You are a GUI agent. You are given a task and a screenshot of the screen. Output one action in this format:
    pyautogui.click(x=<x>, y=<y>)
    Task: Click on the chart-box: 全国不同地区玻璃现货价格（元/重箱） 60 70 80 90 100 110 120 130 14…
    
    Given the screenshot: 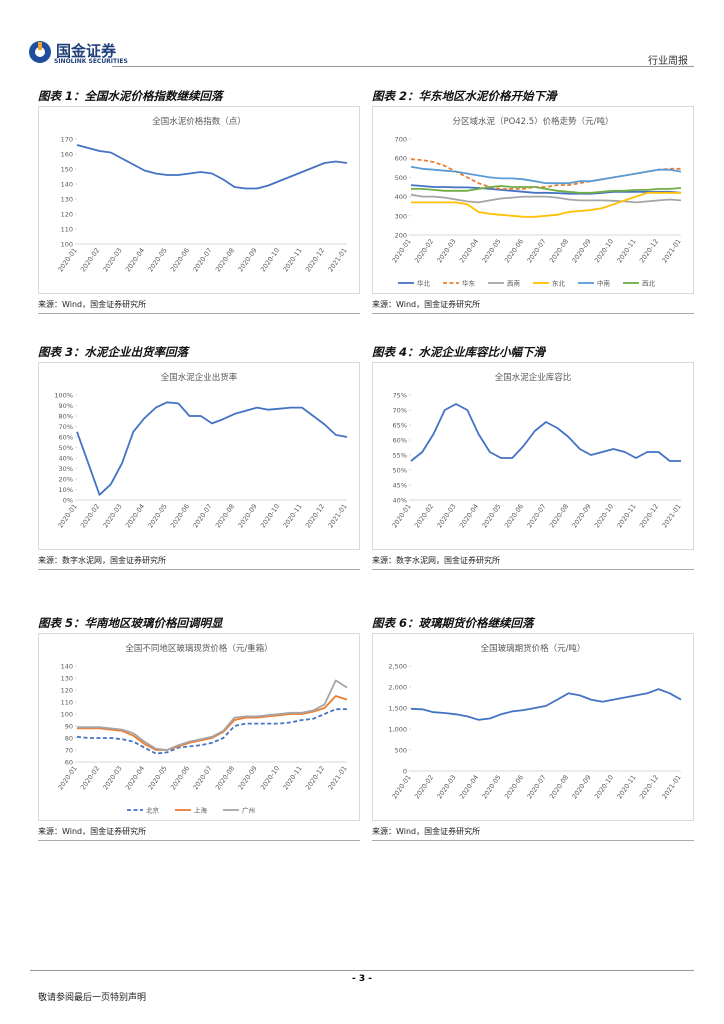 What is the action you would take?
    pyautogui.click(x=199, y=727)
    